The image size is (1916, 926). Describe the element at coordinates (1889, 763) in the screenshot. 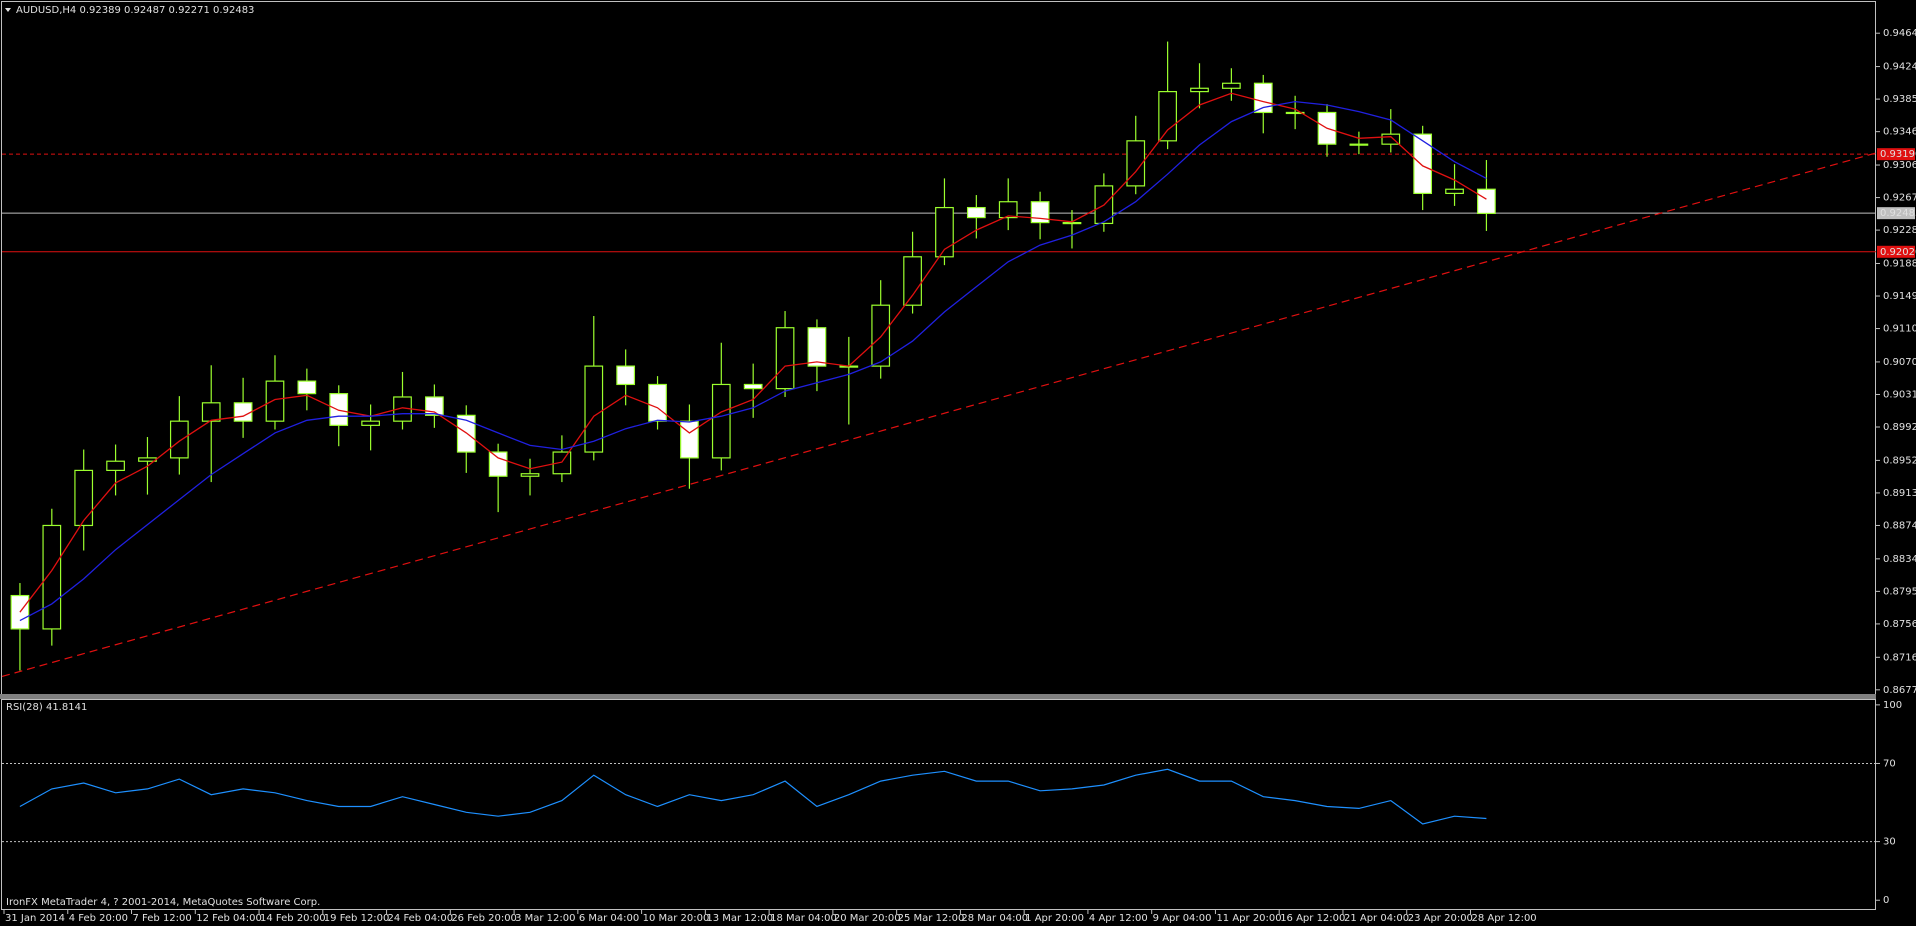

I see `y-tick-label: 70` at that location.